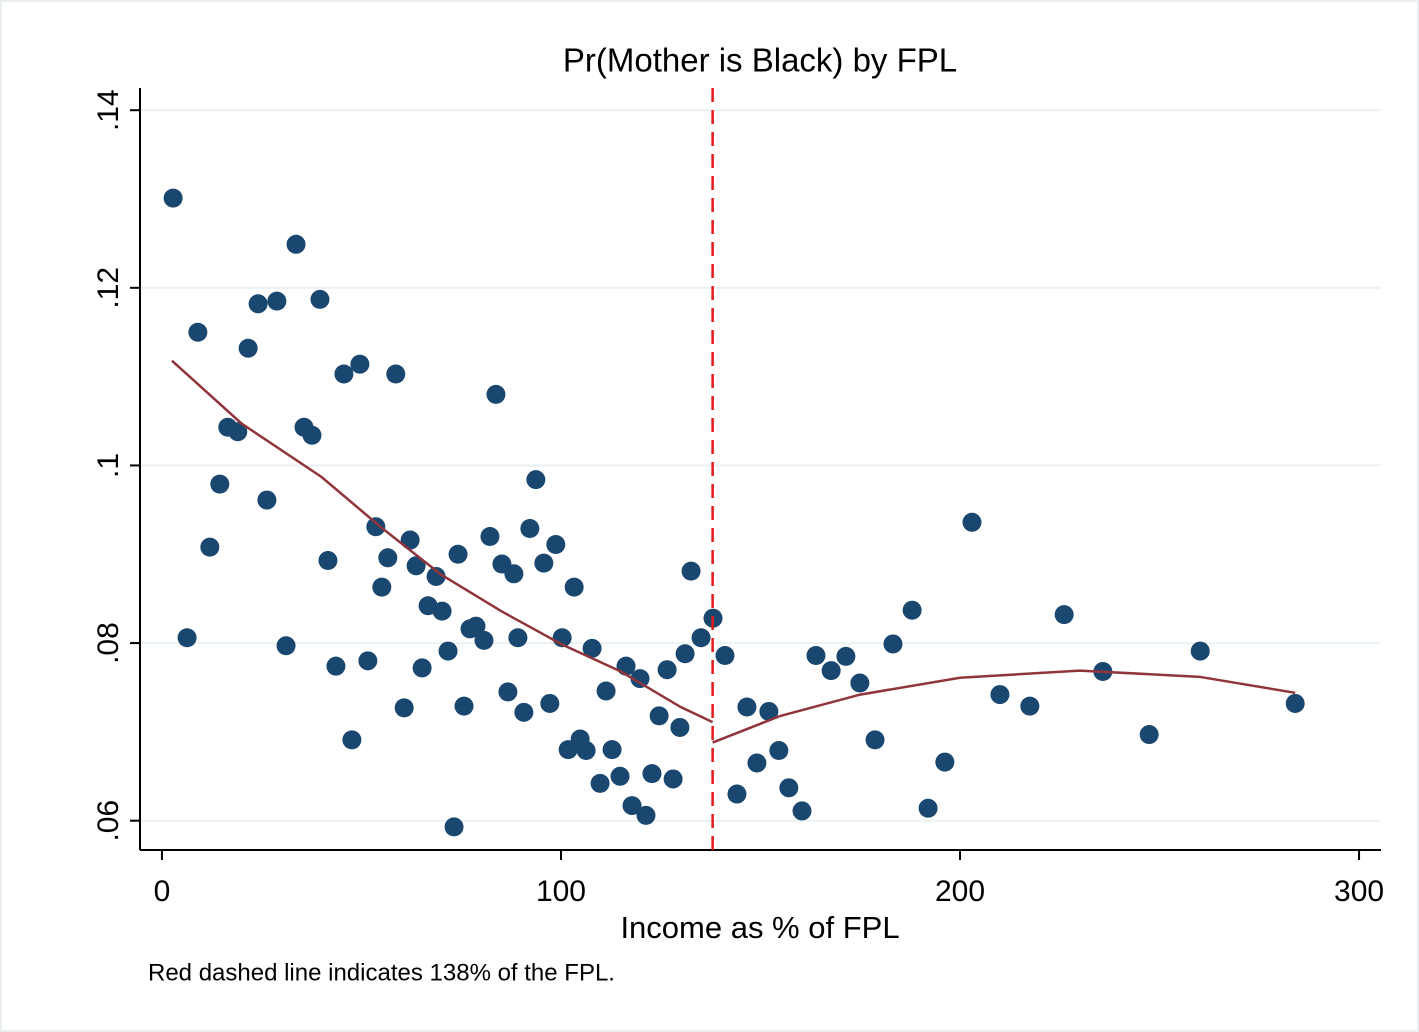 The image size is (1419, 1032). I want to click on y-tick-label: .12, so click(108, 288).